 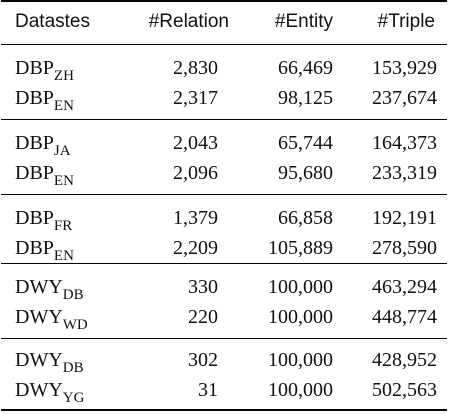 What do you see at coordinates (404, 360) in the screenshot?
I see `triple-count: 428,952` at bounding box center [404, 360].